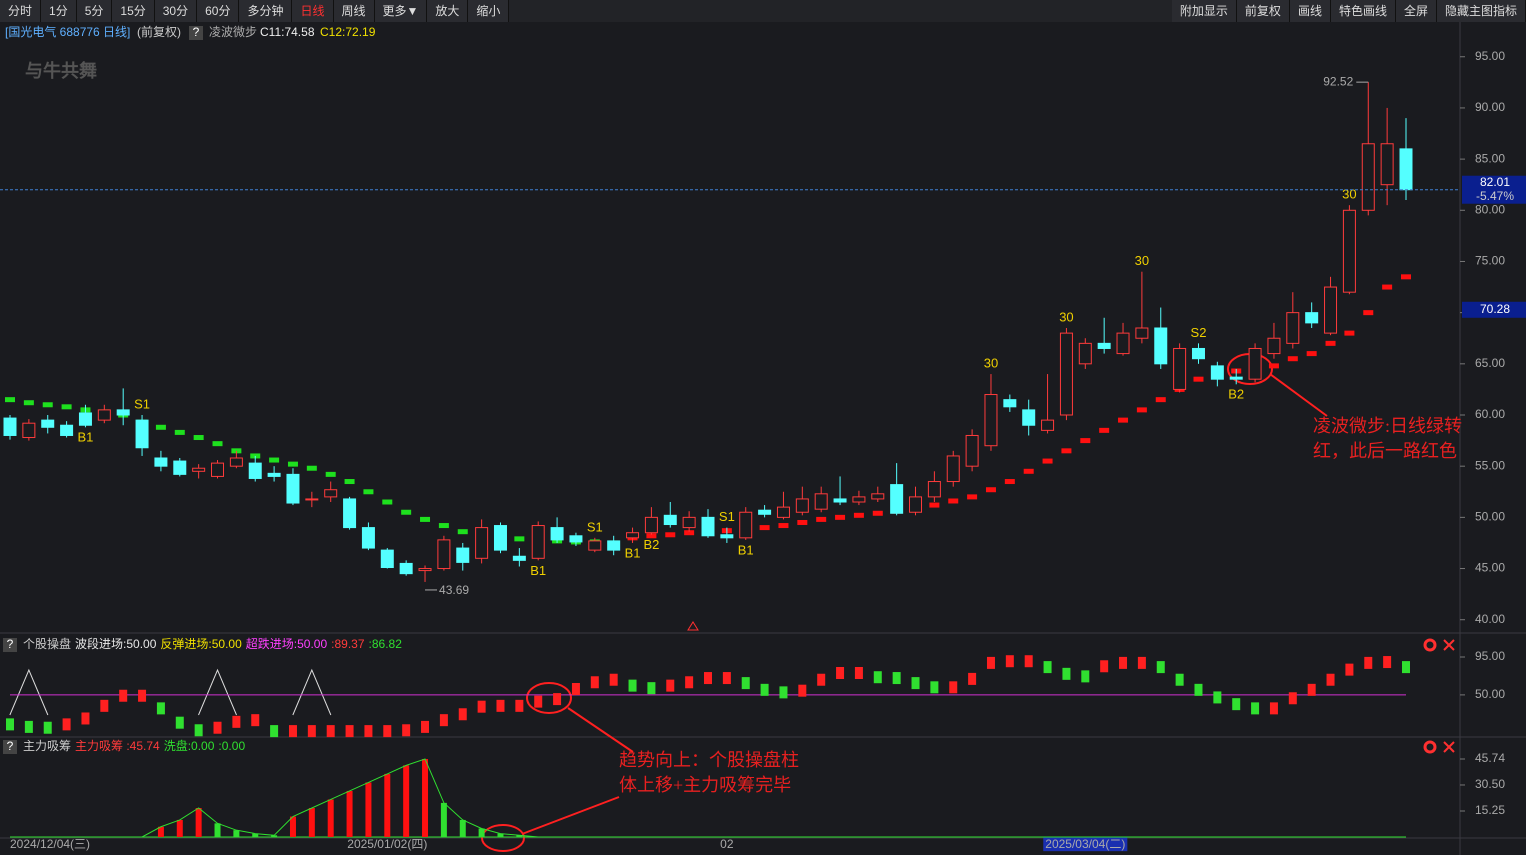 The height and width of the screenshot is (855, 1526). What do you see at coordinates (94, 11) in the screenshot?
I see `toolbar-button: 5分` at bounding box center [94, 11].